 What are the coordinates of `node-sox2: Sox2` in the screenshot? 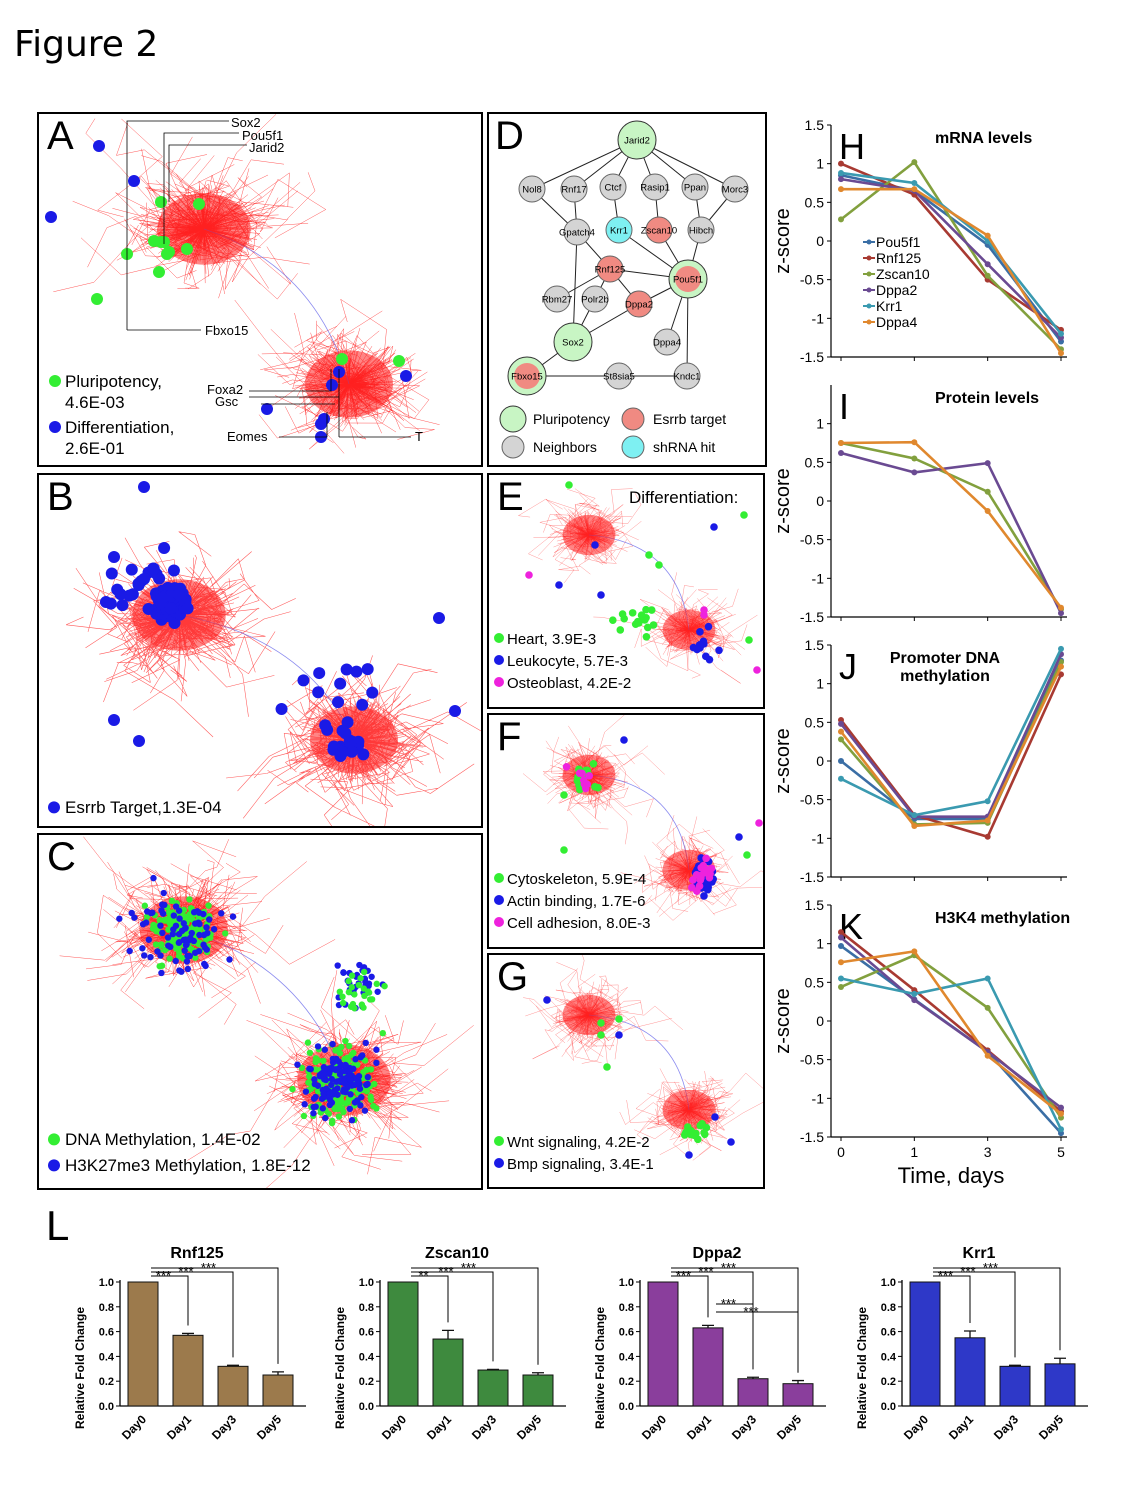 It's located at (573, 342).